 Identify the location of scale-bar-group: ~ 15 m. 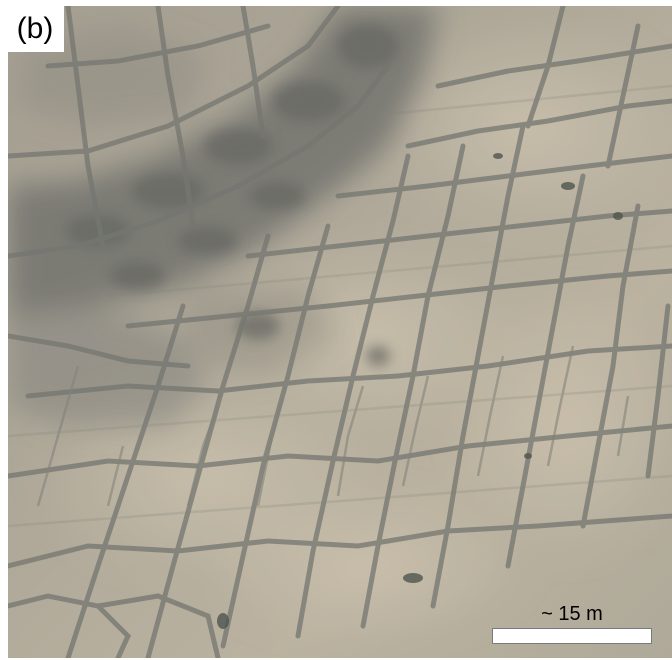
(572, 623).